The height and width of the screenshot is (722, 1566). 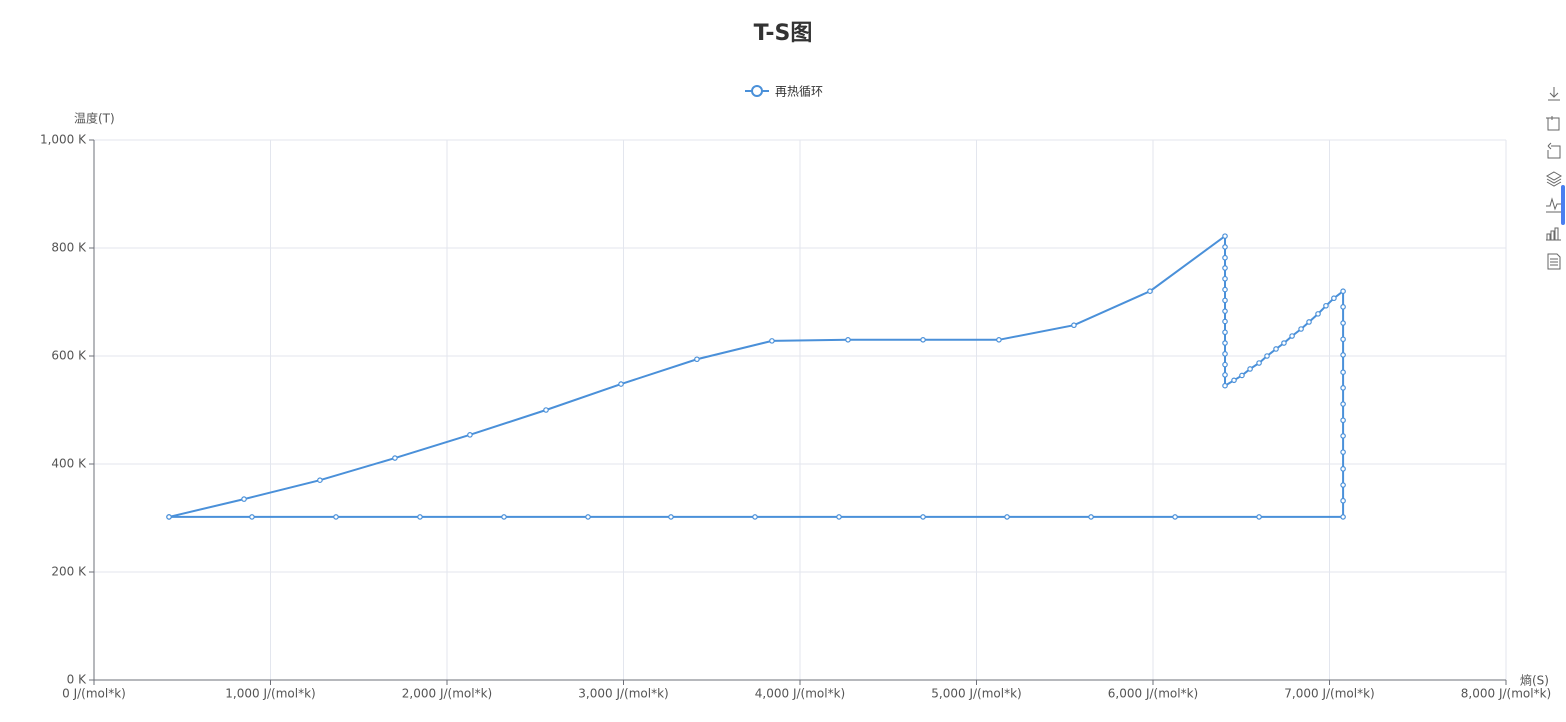 I want to click on toolbox, so click(x=1554, y=178).